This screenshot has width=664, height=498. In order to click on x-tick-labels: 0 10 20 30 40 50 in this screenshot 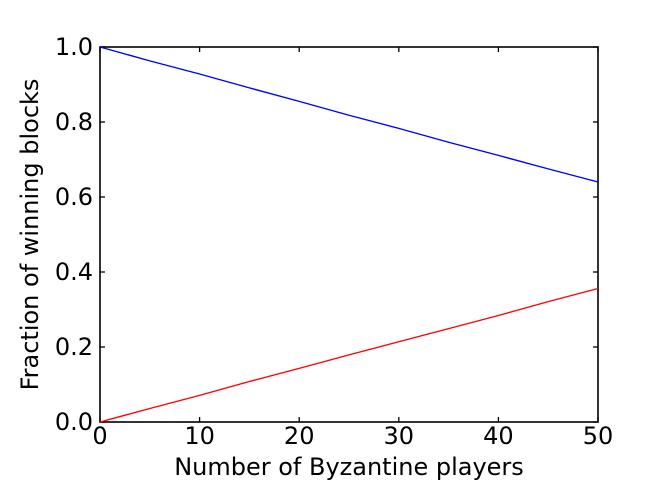, I will do `click(352, 436)`.